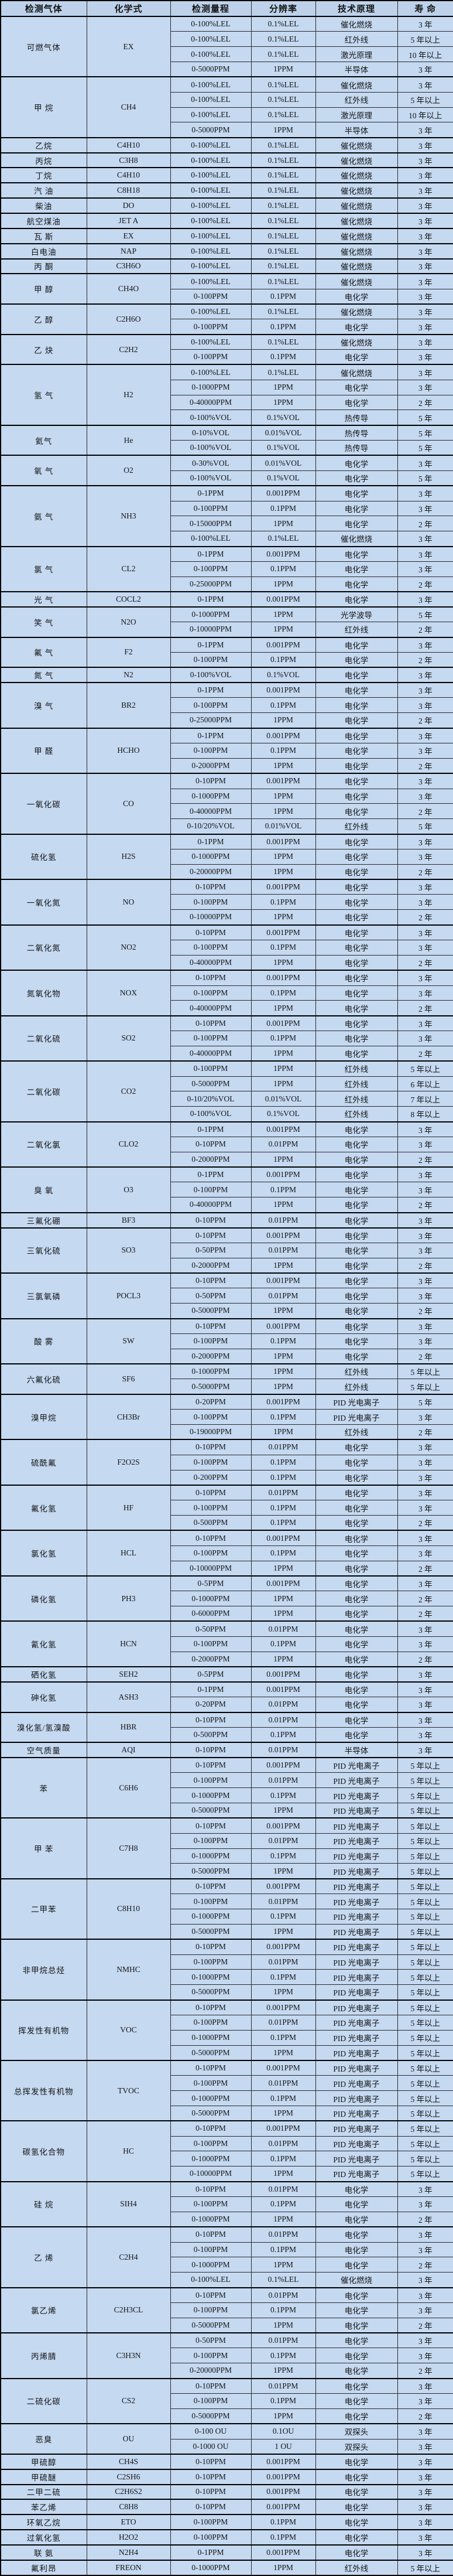  Describe the element at coordinates (44, 1250) in the screenshot. I see `gas-name-cell: 三氧化硫` at that location.